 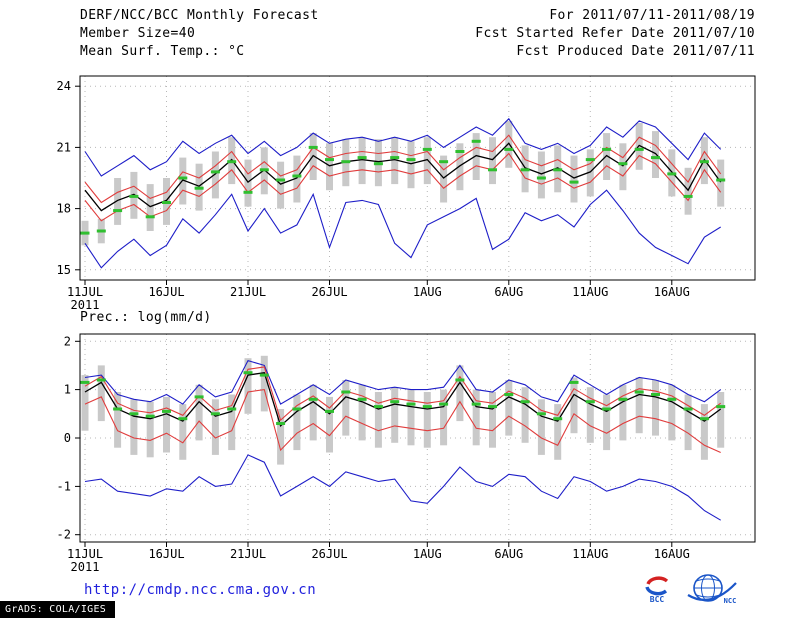 I want to click on forecast-range-label: For 2011/07/11-2011/08/19, so click(x=652, y=15).